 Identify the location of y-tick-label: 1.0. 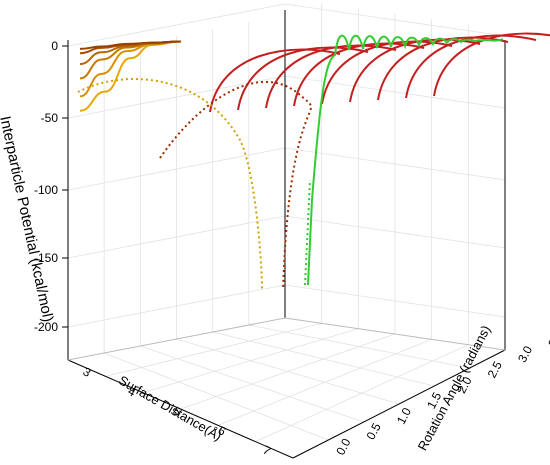
(404, 416).